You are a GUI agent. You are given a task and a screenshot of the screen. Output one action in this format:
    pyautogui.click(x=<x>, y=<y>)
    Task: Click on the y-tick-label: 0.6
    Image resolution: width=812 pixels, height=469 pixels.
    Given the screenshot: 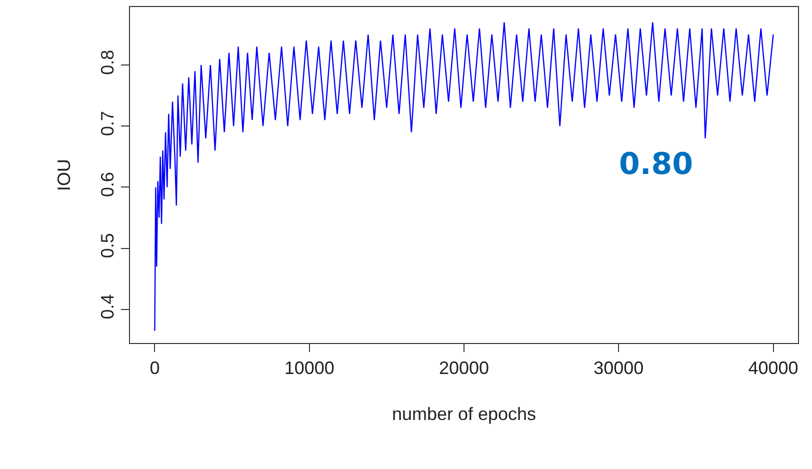 What is the action you would take?
    pyautogui.click(x=108, y=185)
    